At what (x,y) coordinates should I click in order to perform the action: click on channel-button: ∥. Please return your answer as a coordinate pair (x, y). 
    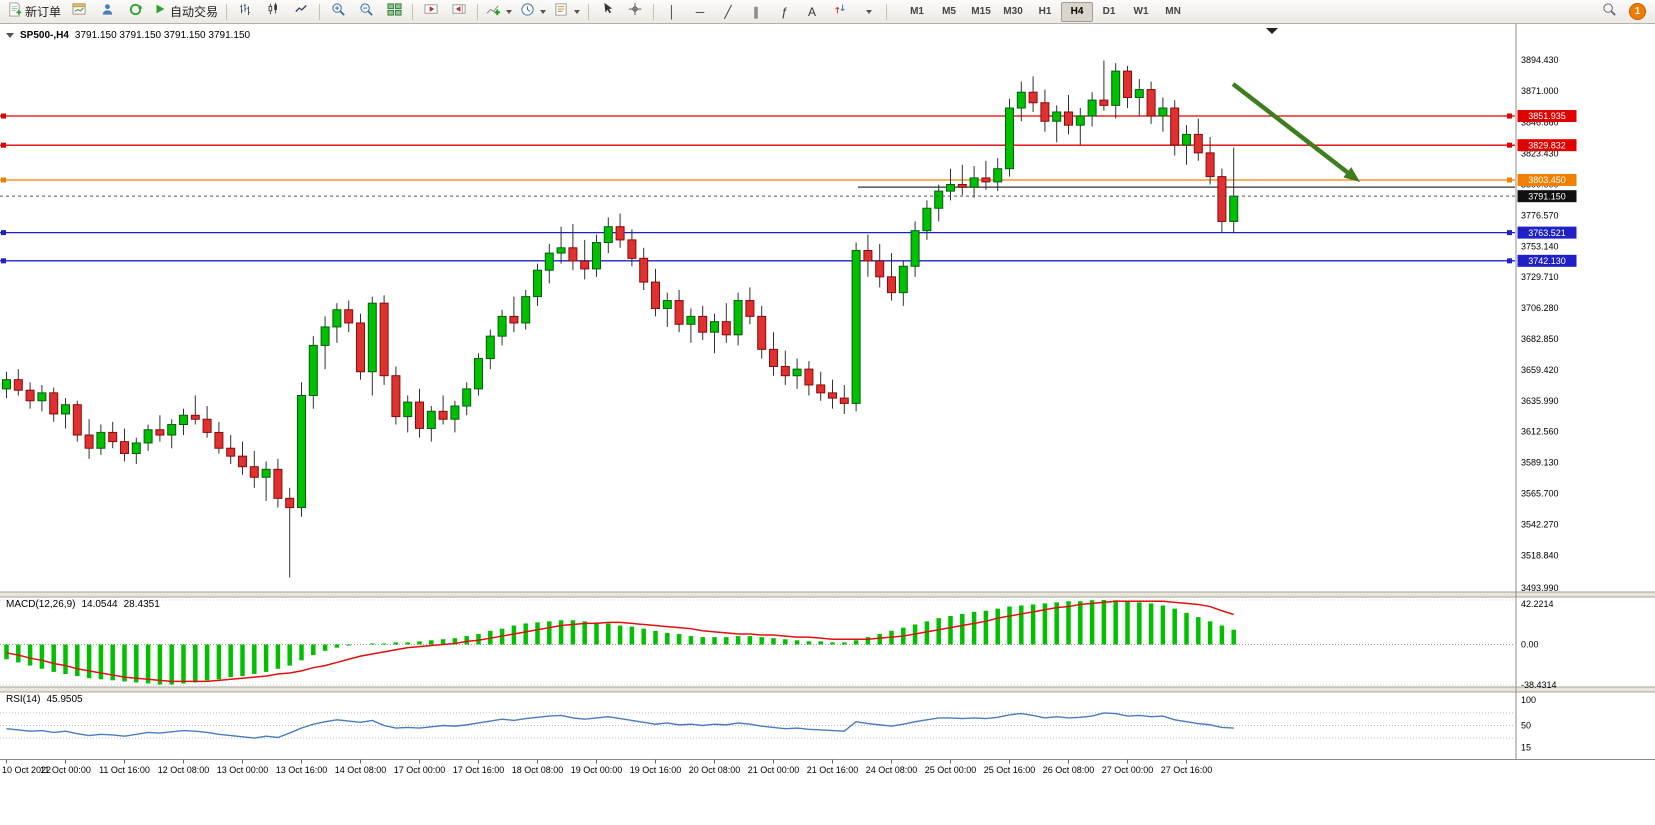
    Looking at the image, I should click on (756, 12).